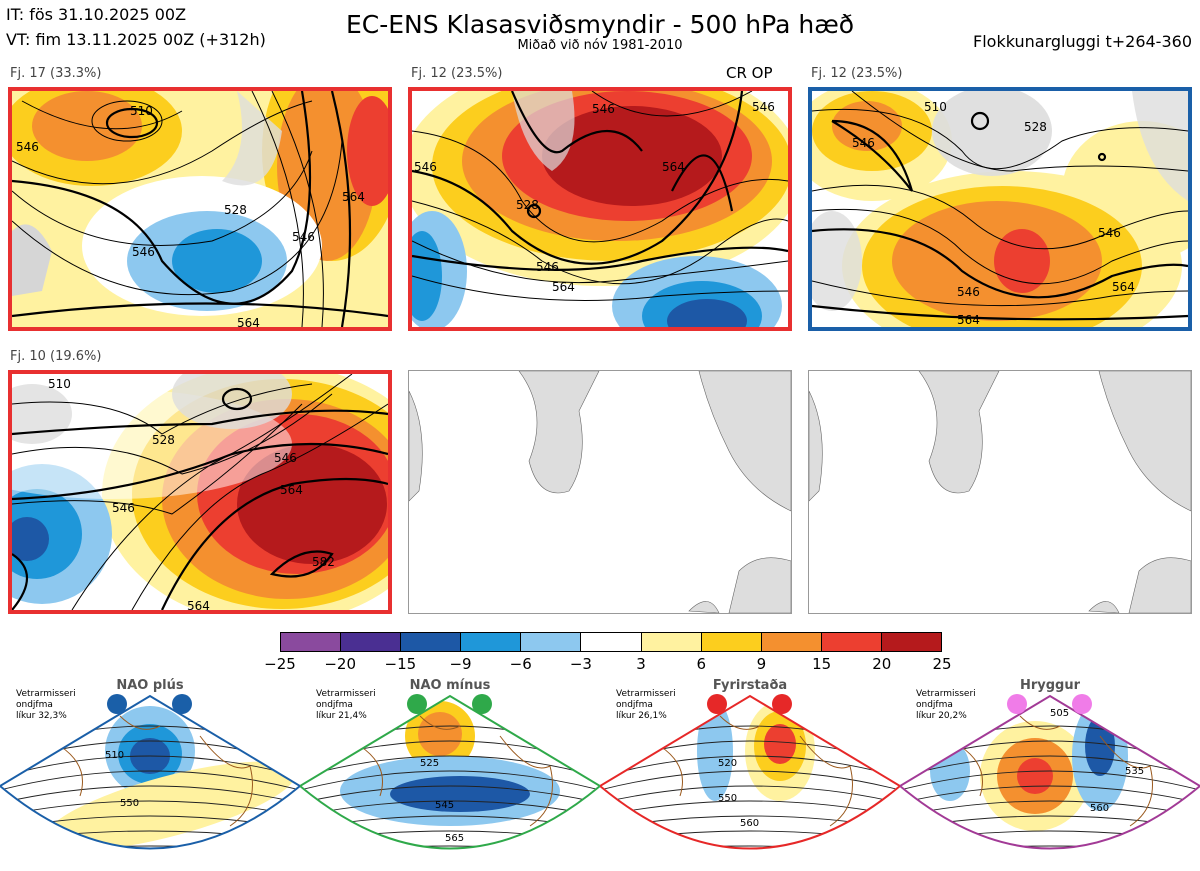 Image resolution: width=1200 pixels, height=871 pixels. I want to click on regime-contour-label: 565, so click(454, 838).